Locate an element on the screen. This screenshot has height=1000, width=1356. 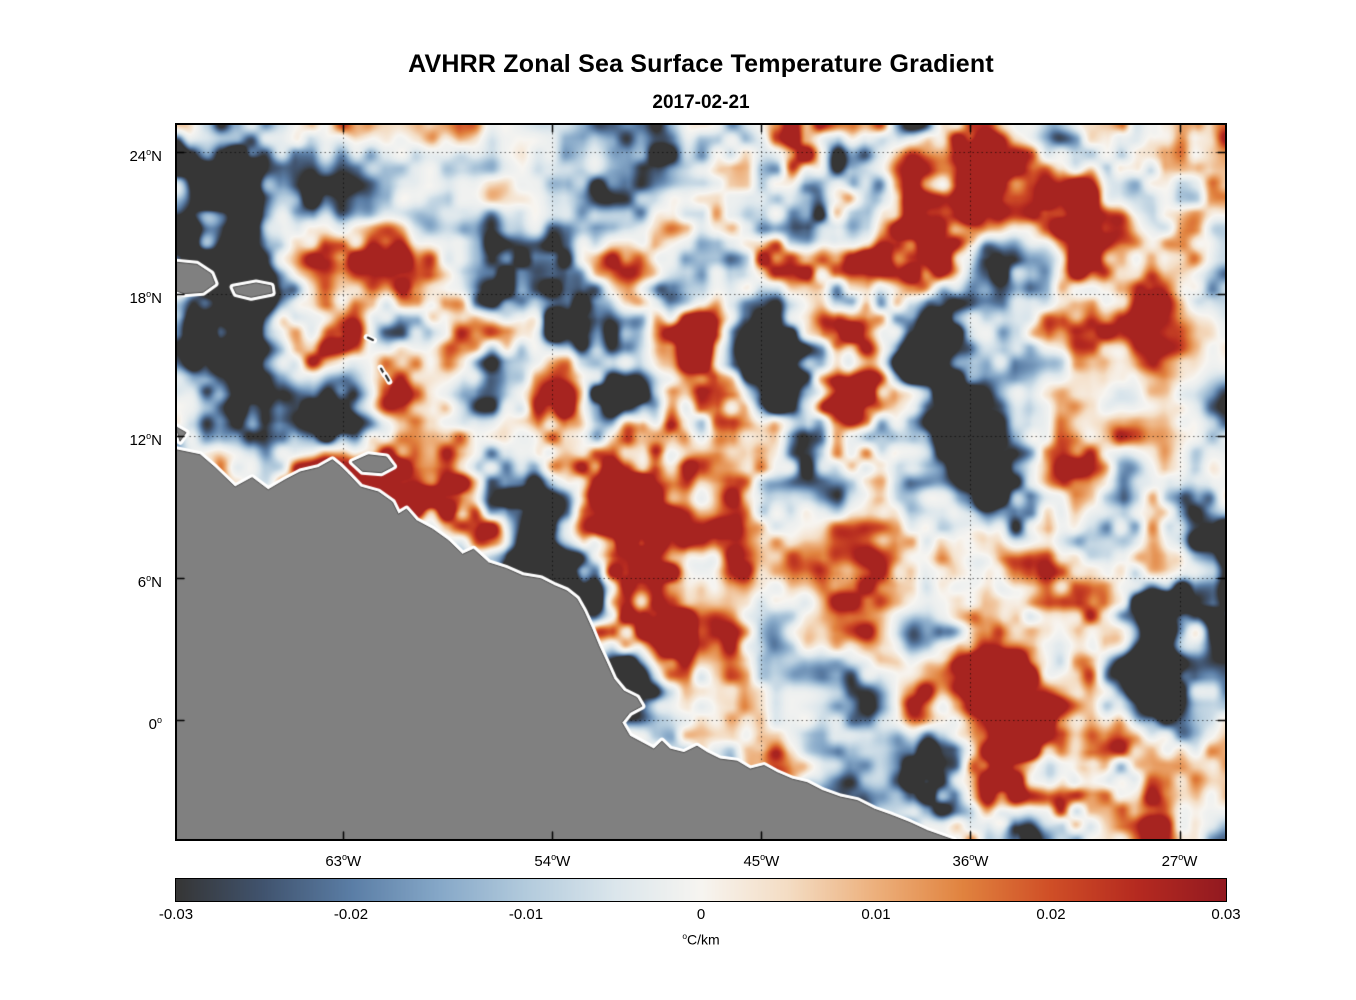
x-tick-label: 45oW is located at coordinates (761, 861).